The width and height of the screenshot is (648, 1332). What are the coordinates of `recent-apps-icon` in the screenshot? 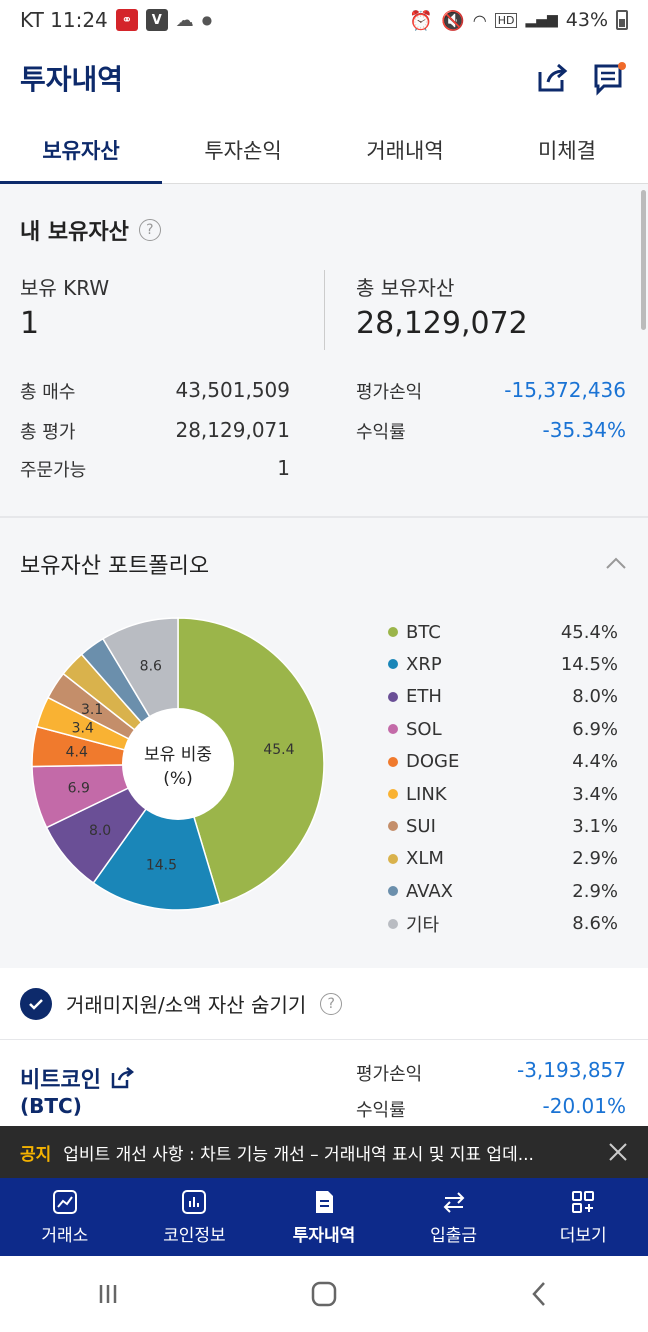 It's located at (108, 1294).